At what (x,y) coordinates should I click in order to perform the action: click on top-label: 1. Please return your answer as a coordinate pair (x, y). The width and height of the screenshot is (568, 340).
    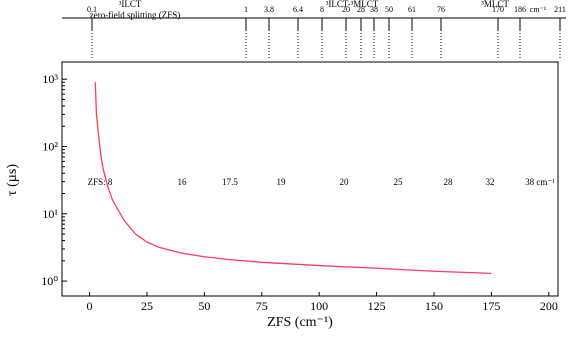
    Looking at the image, I should click on (246, 9).